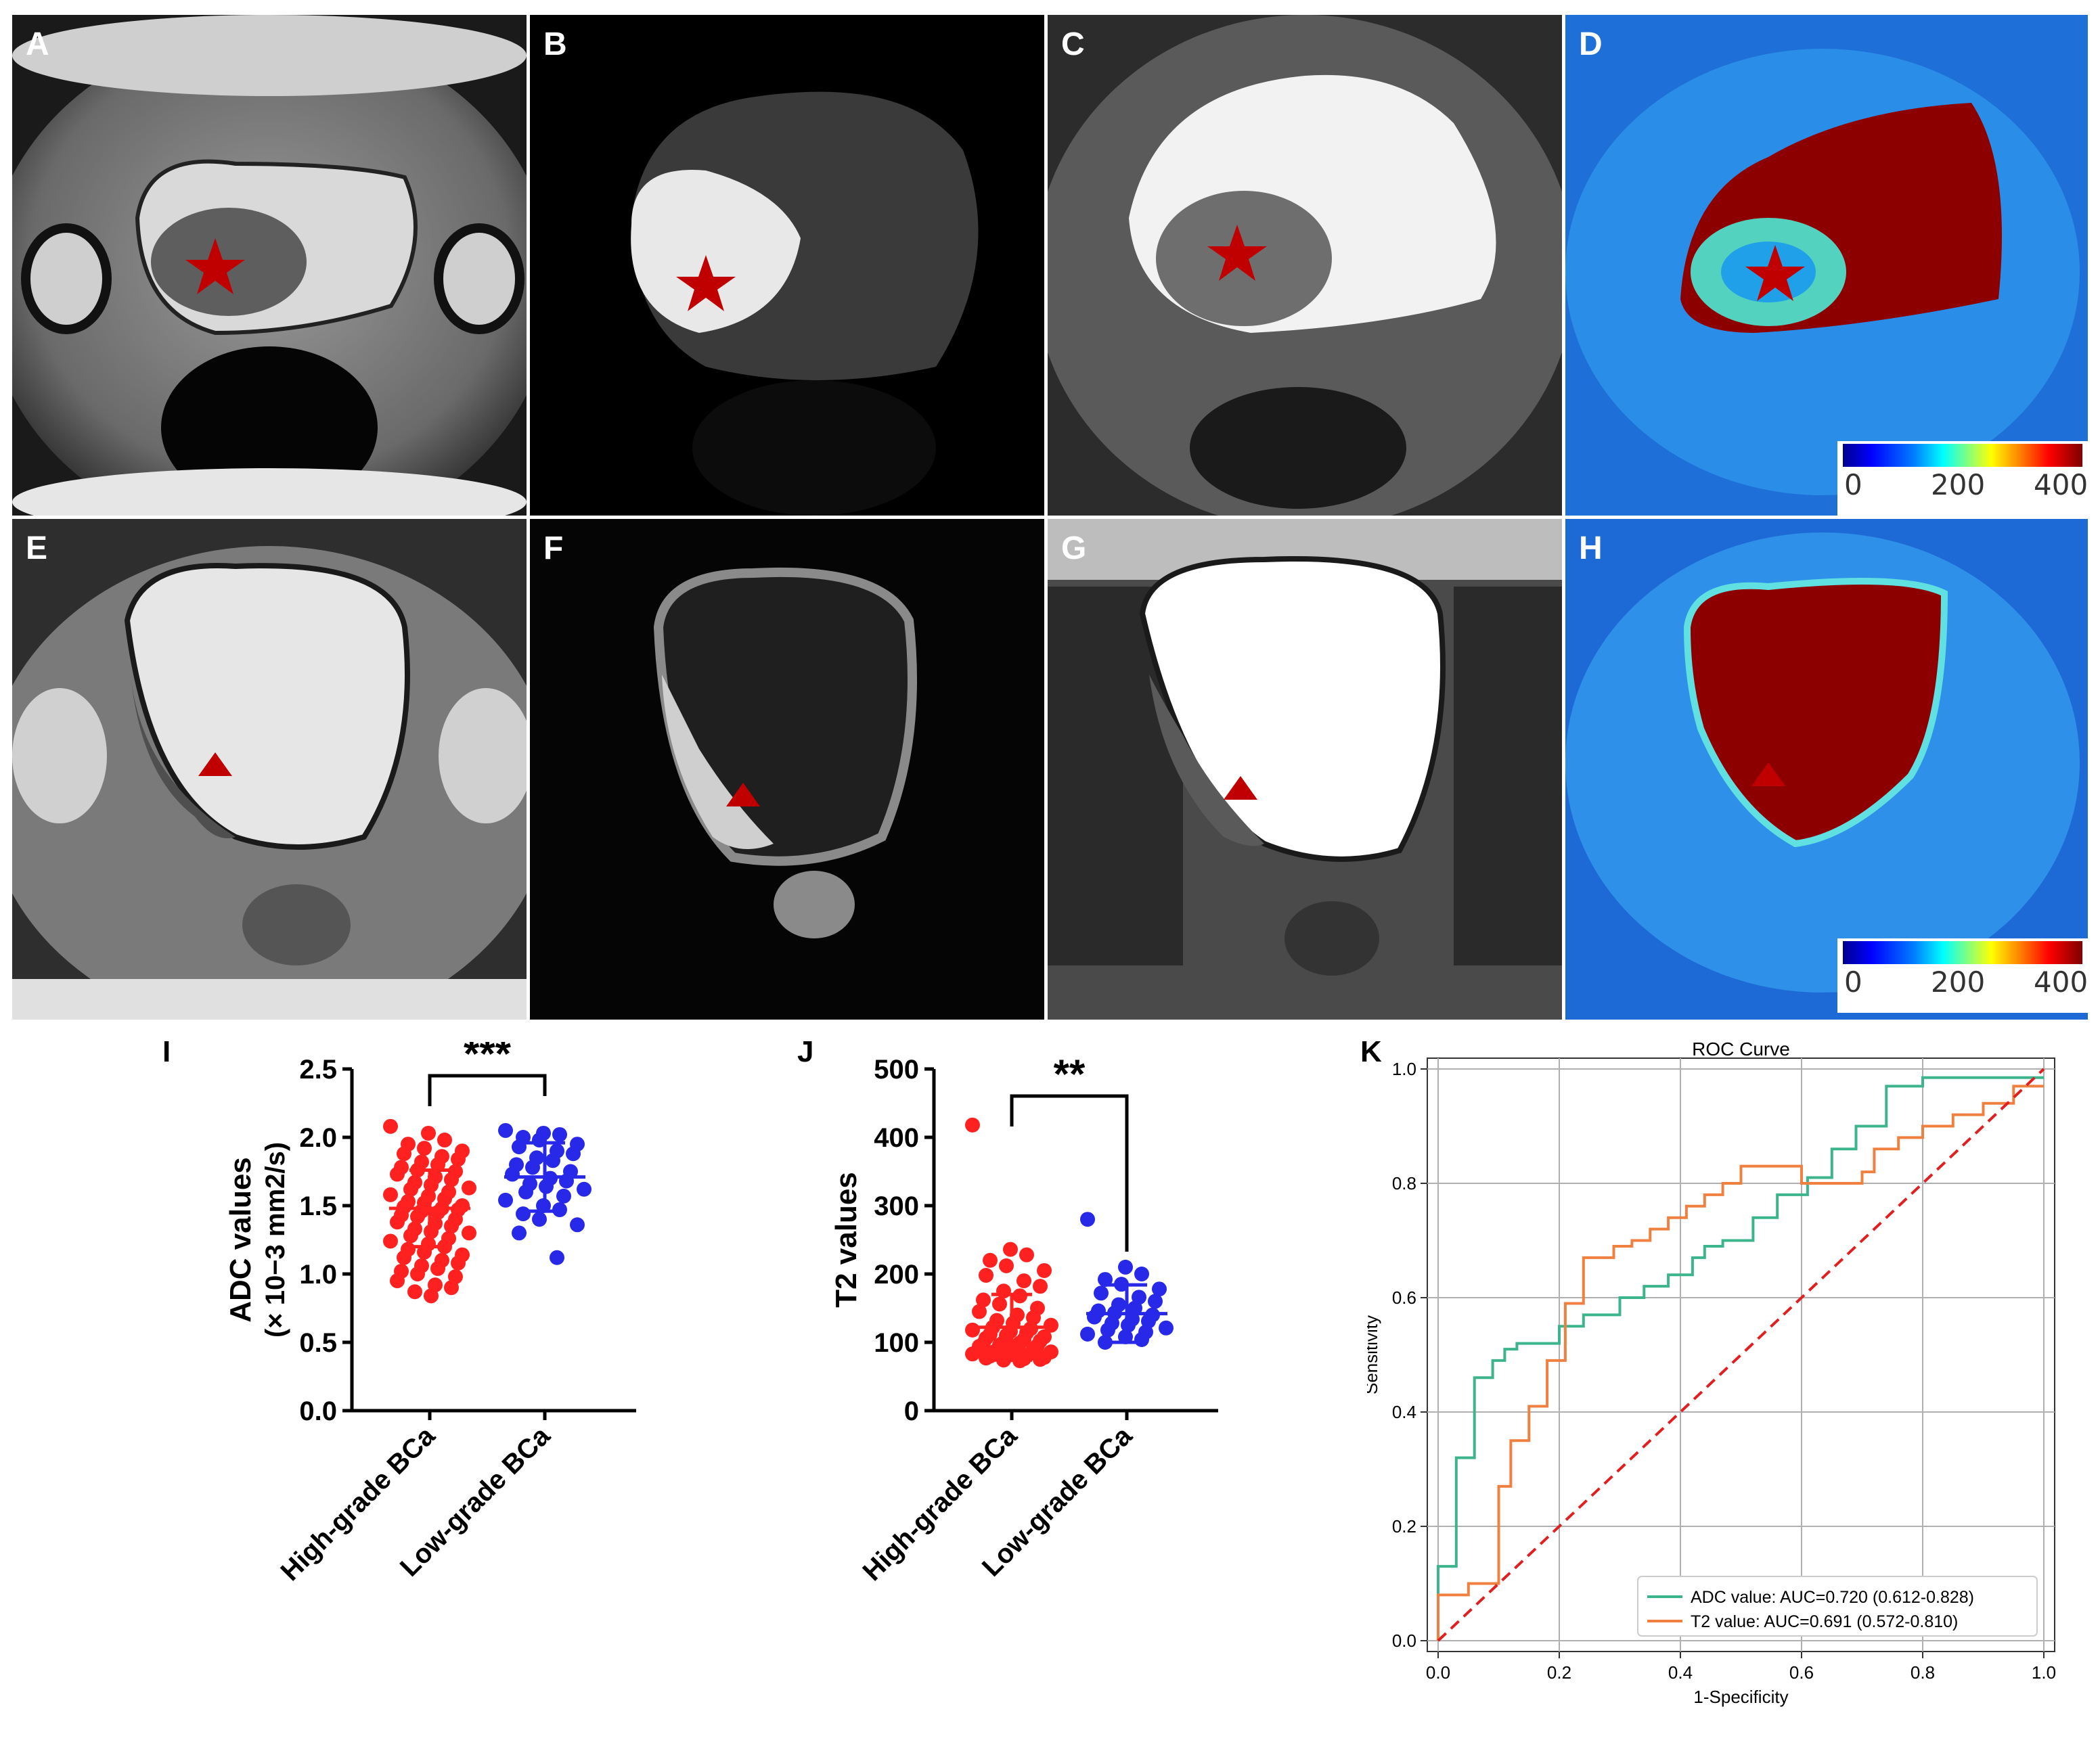 This screenshot has height=1753, width=2100. I want to click on y-tick-label: 0.2, so click(1404, 1526).